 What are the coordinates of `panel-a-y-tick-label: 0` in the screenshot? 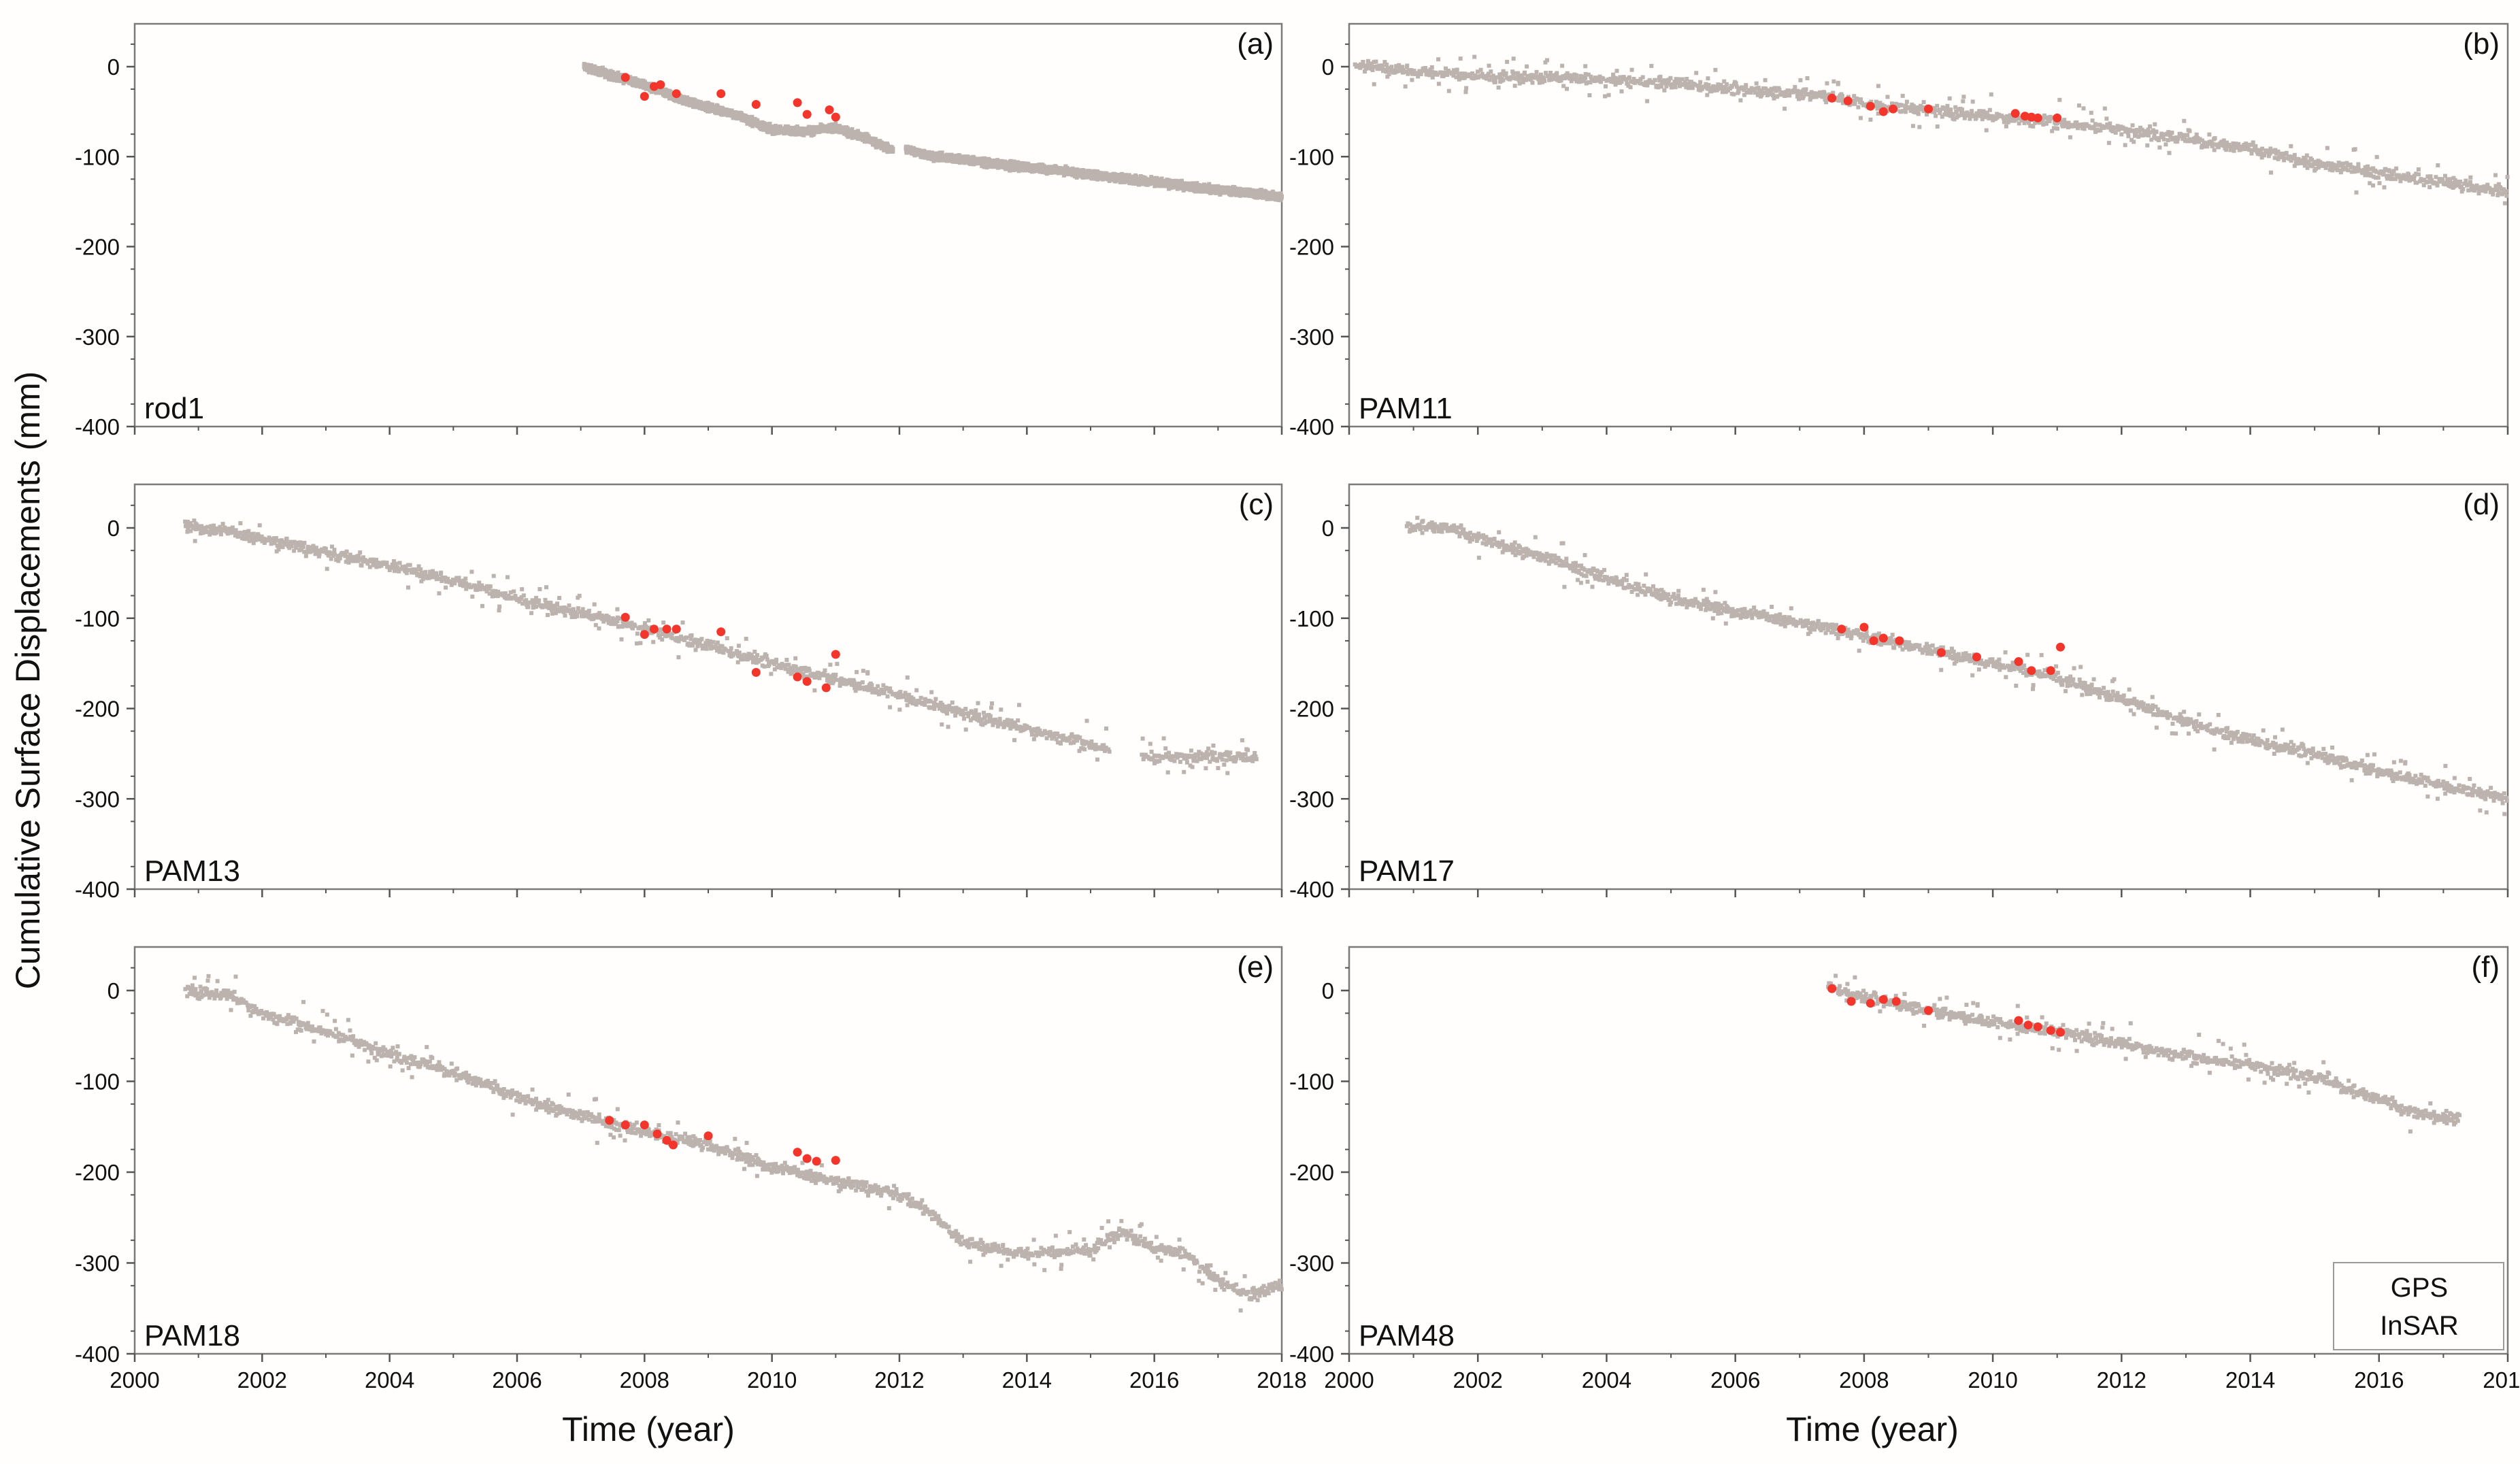 It's located at (114, 67).